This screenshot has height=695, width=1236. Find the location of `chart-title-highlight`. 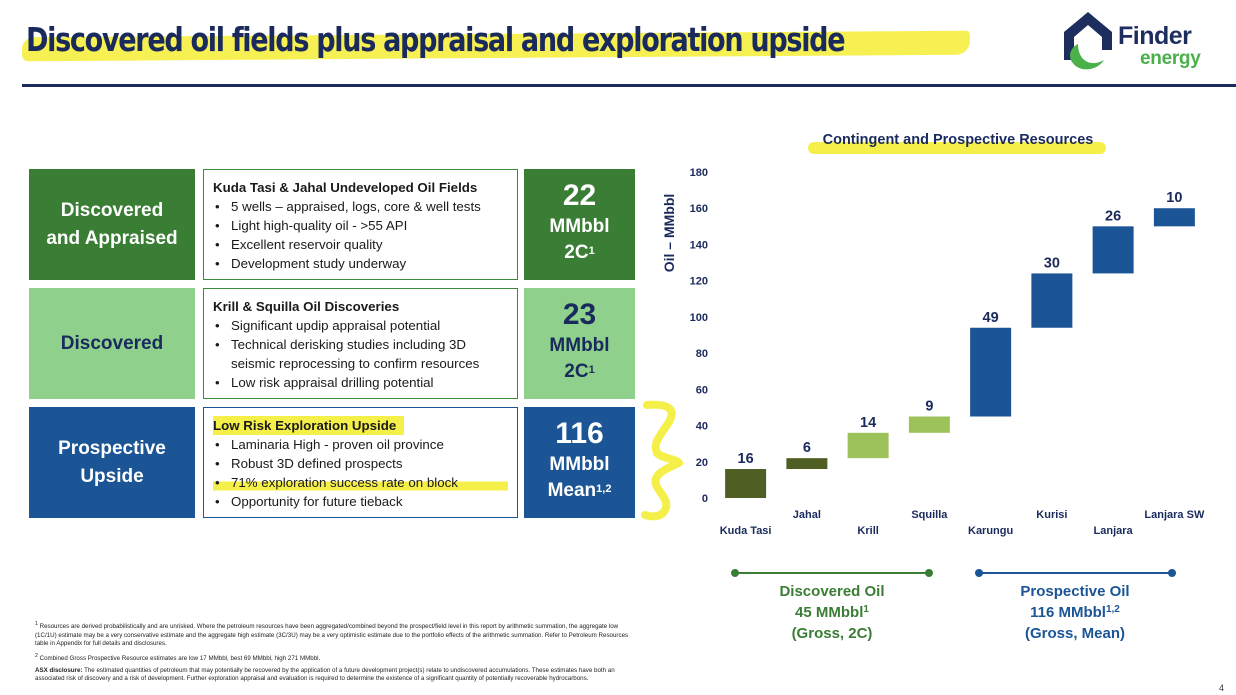

chart-title-highlight is located at coordinates (957, 148).